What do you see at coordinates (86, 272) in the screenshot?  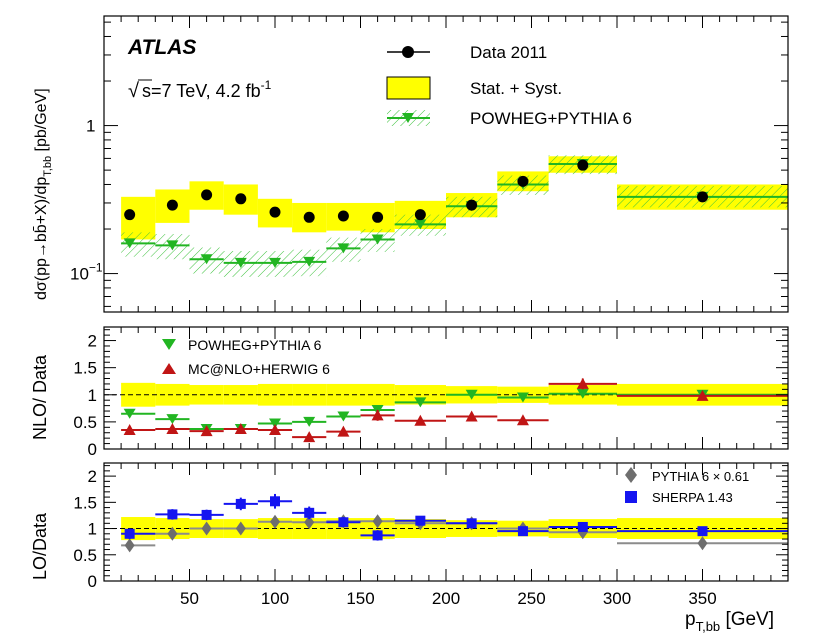 I see `y-tick-label: 10−1` at bounding box center [86, 272].